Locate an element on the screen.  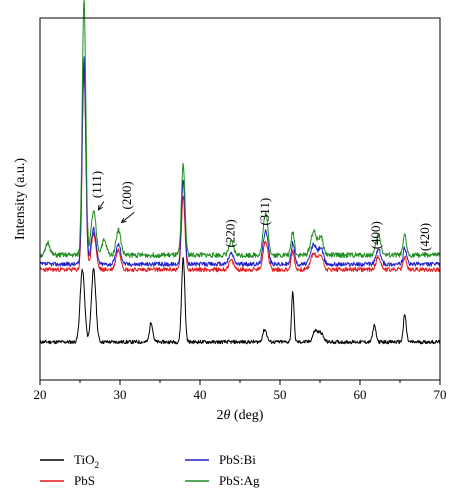
legend-label-3: PbS:Ag is located at coordinates (239, 480).